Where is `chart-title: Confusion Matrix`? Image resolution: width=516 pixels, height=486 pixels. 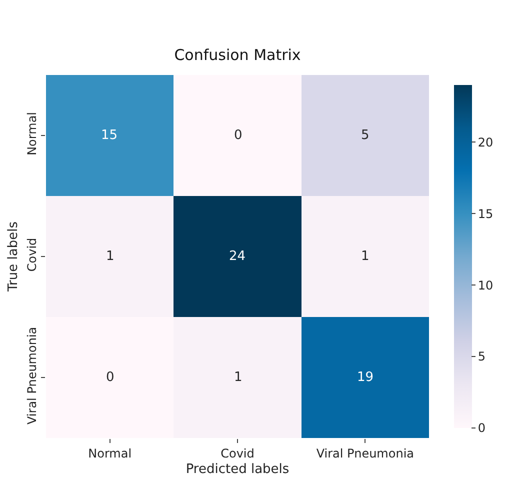 chart-title: Confusion Matrix is located at coordinates (237, 55).